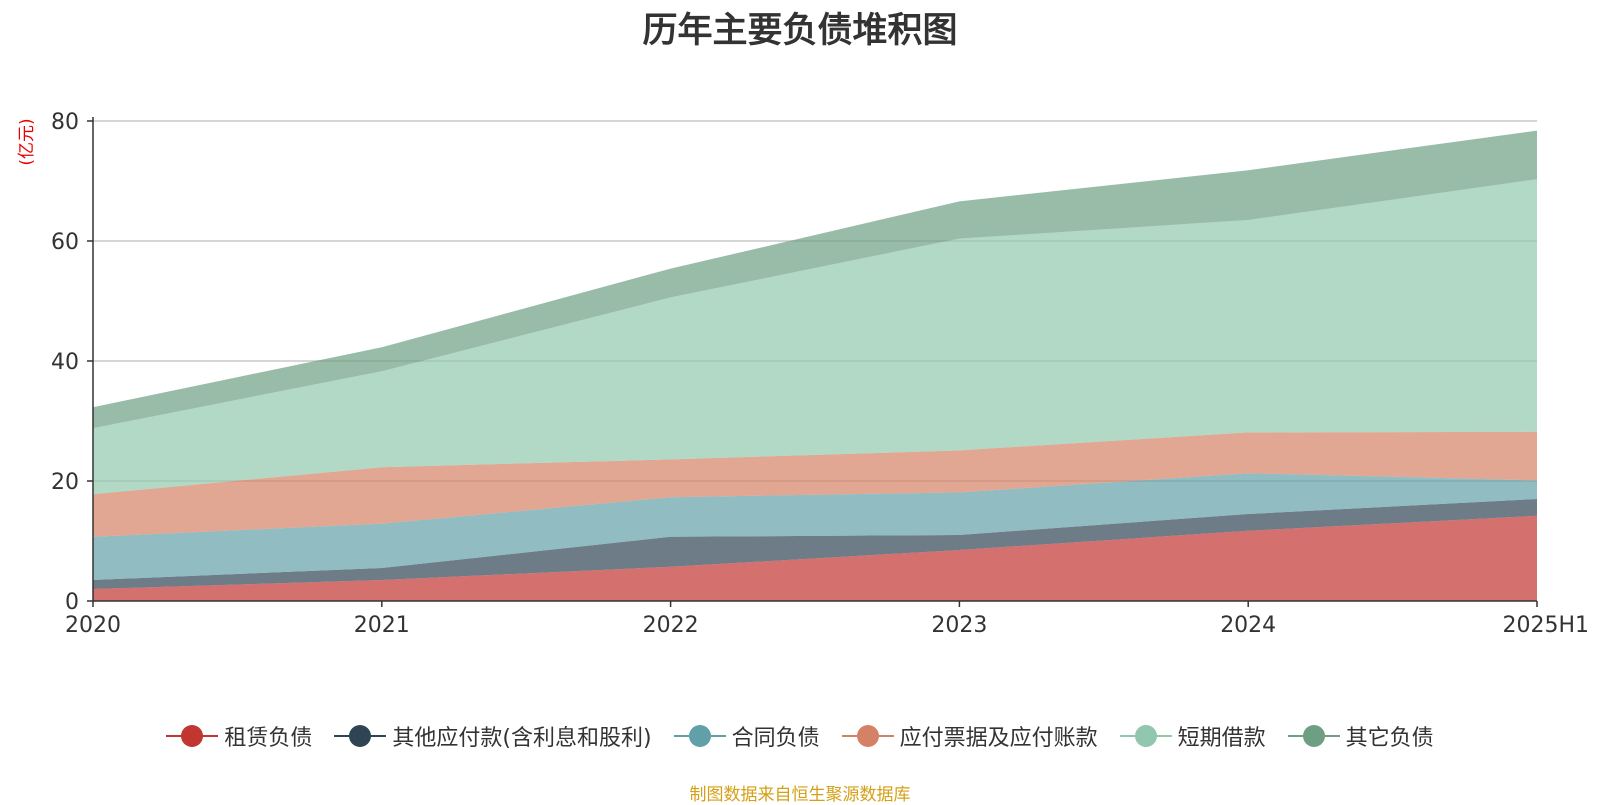 This screenshot has height=805, width=1600. Describe the element at coordinates (268, 738) in the screenshot. I see `legend-label: 租赁负债` at that location.